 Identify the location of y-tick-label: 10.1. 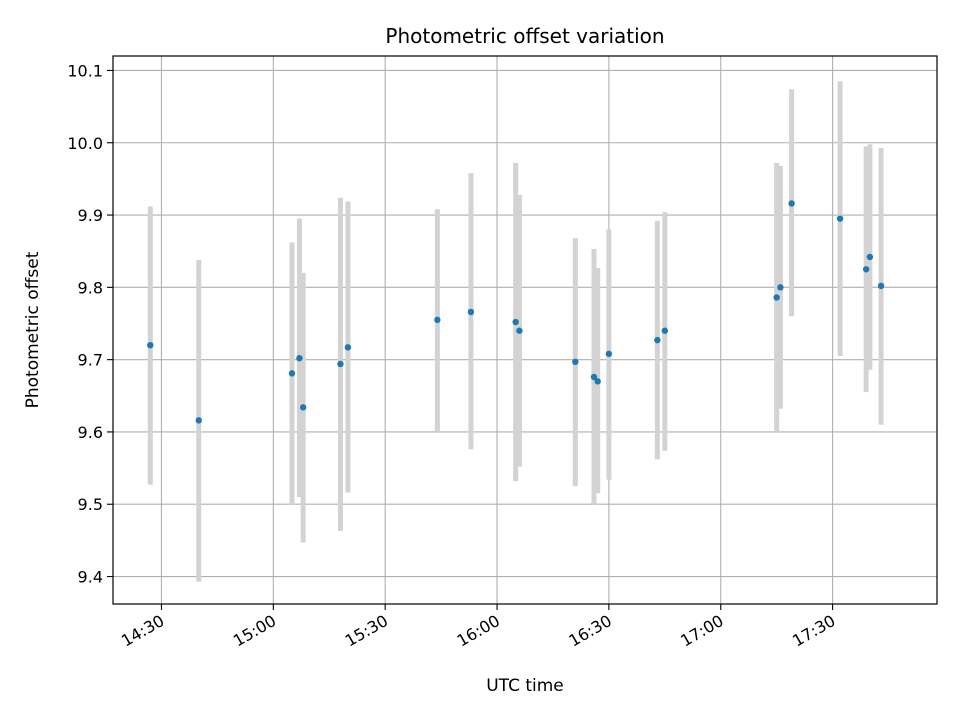
(85, 70).